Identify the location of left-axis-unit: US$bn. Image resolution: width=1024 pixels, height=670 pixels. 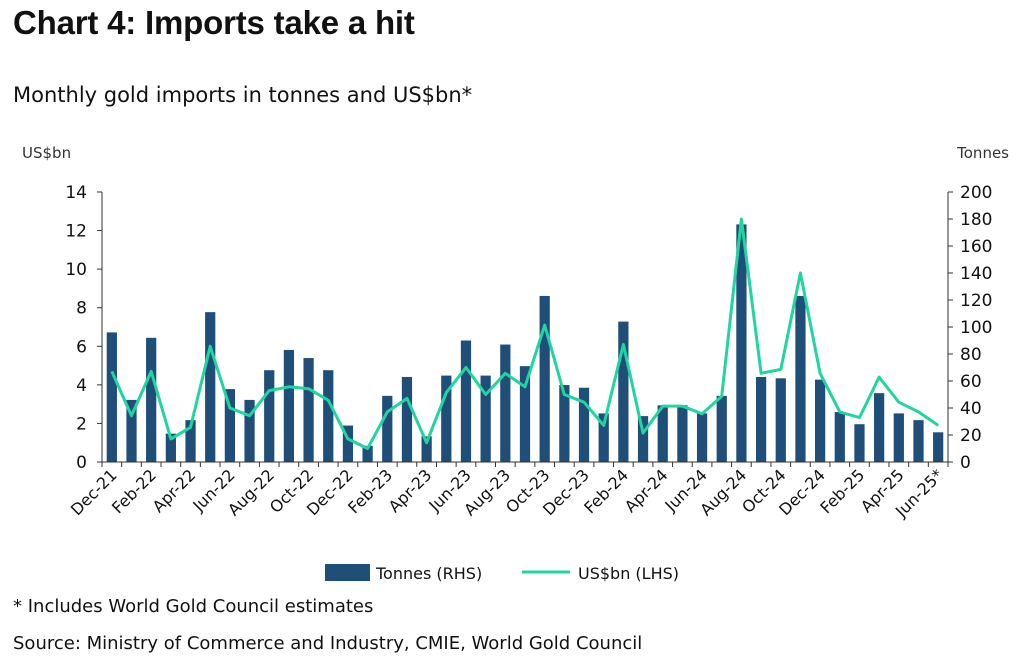
(46, 153).